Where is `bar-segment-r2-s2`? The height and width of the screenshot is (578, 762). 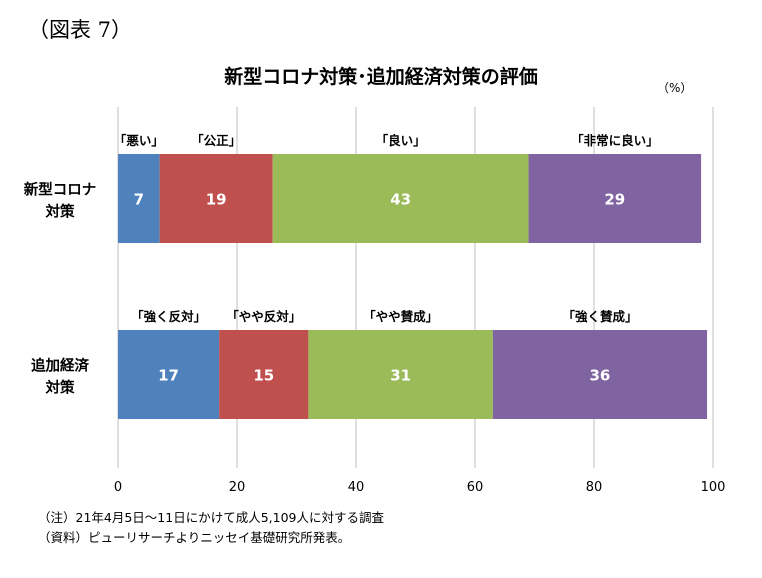 bar-segment-r2-s2 is located at coordinates (264, 374).